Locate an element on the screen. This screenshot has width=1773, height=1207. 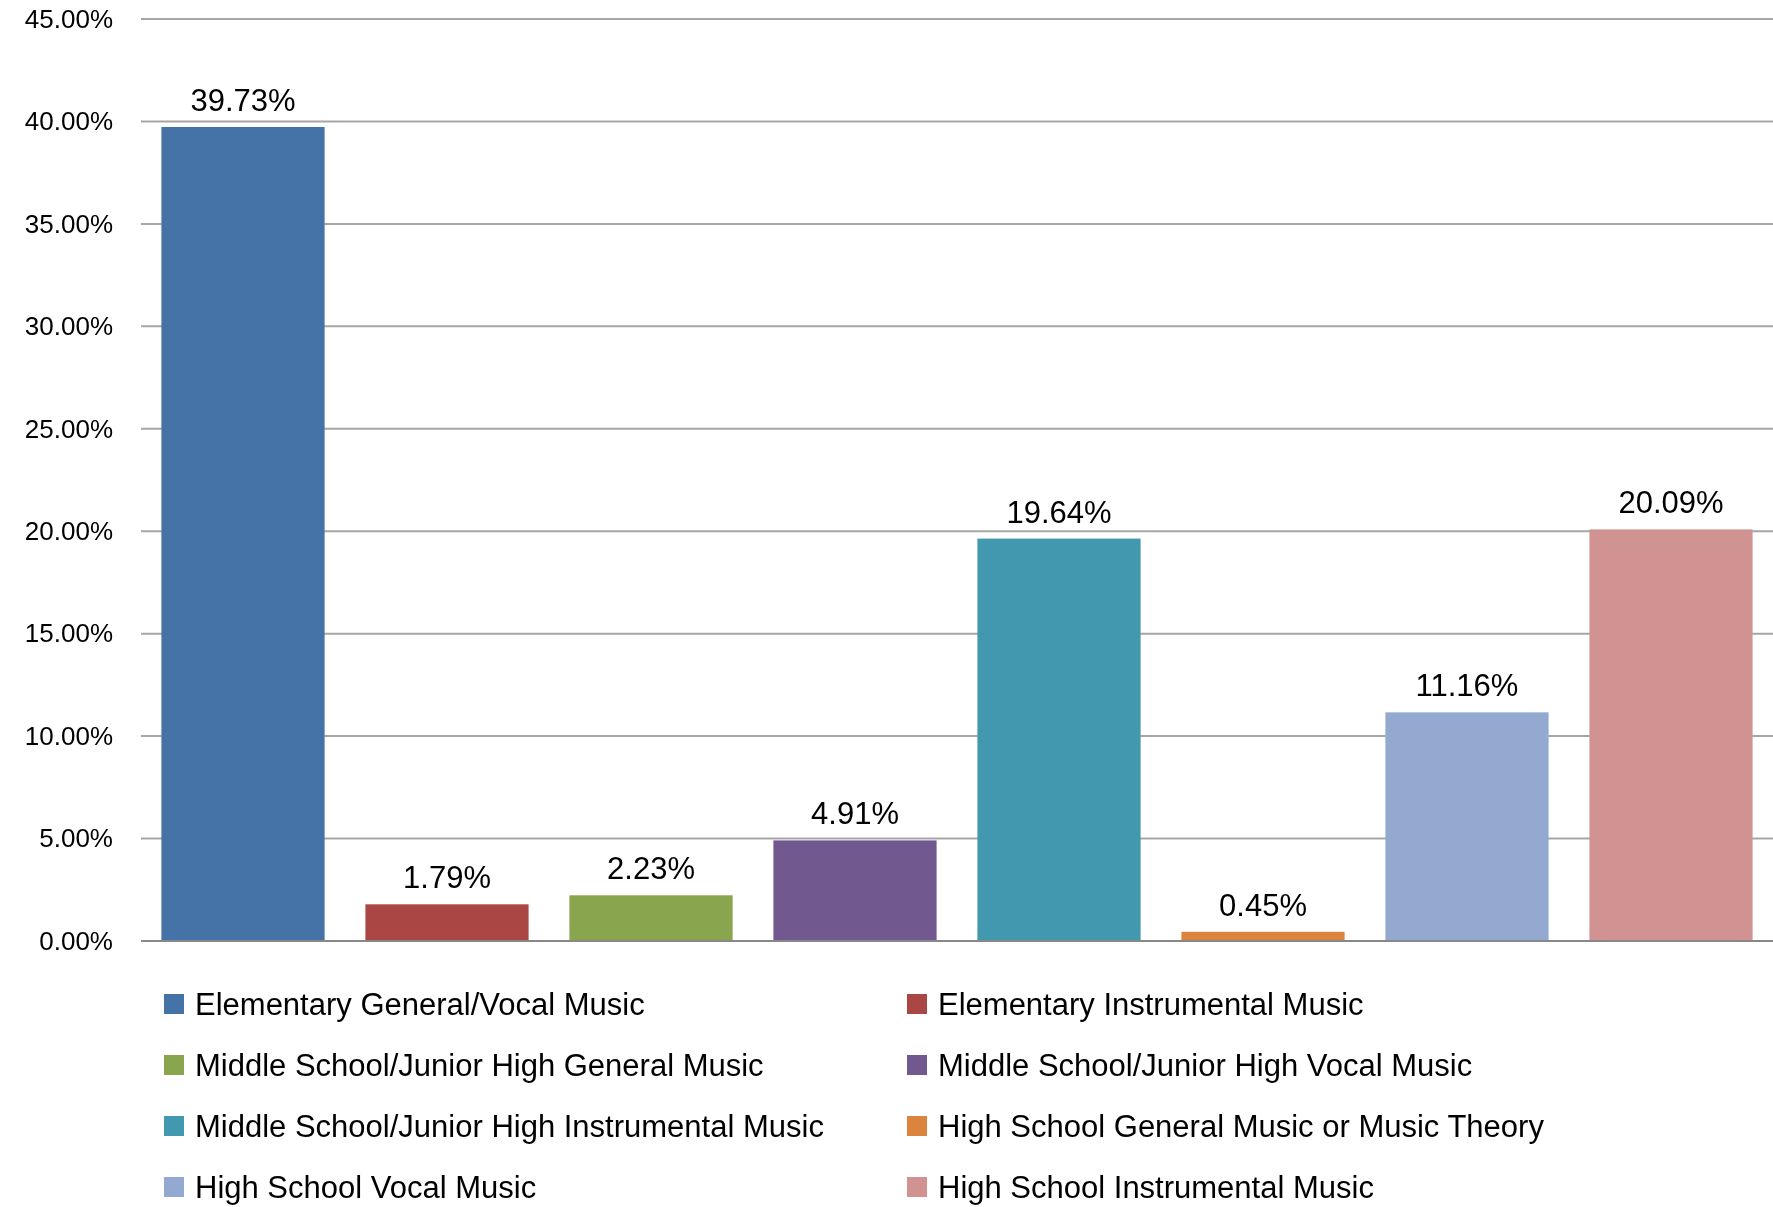
y-tick-label: 5.00% is located at coordinates (76, 838).